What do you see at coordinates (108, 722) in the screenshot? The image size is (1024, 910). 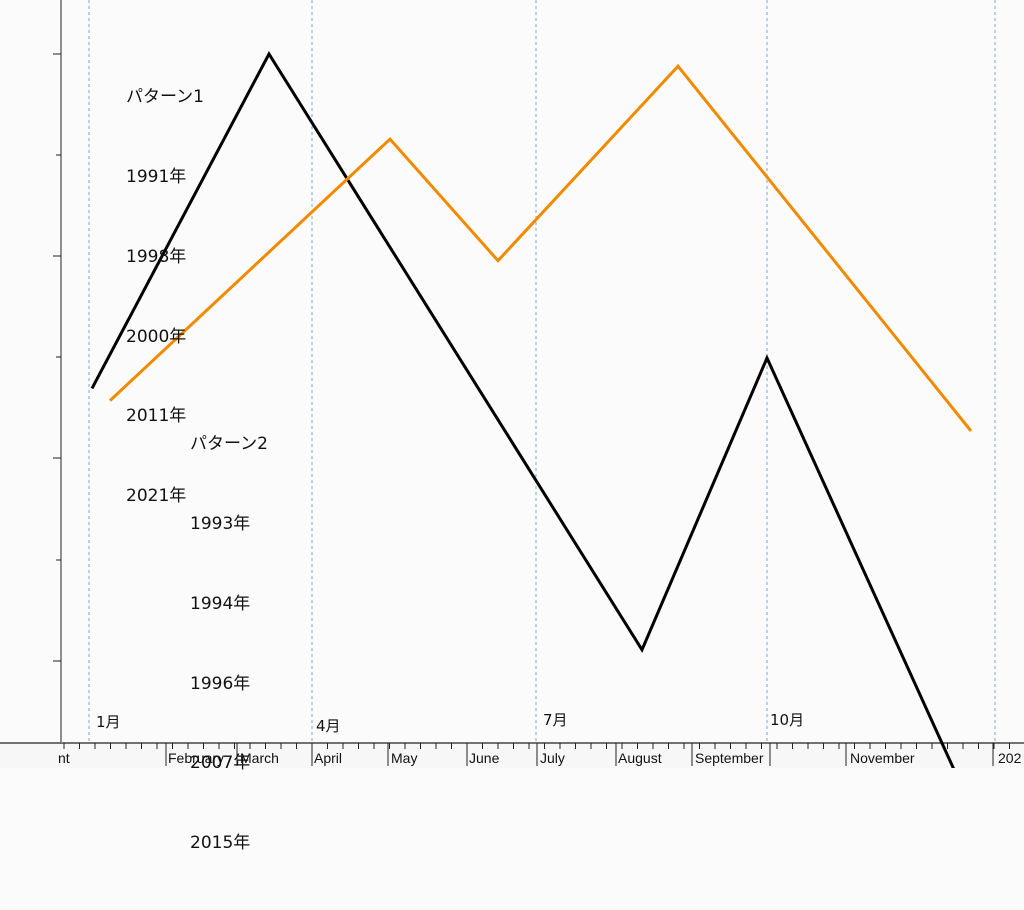 I see `quarter-label: 1月` at bounding box center [108, 722].